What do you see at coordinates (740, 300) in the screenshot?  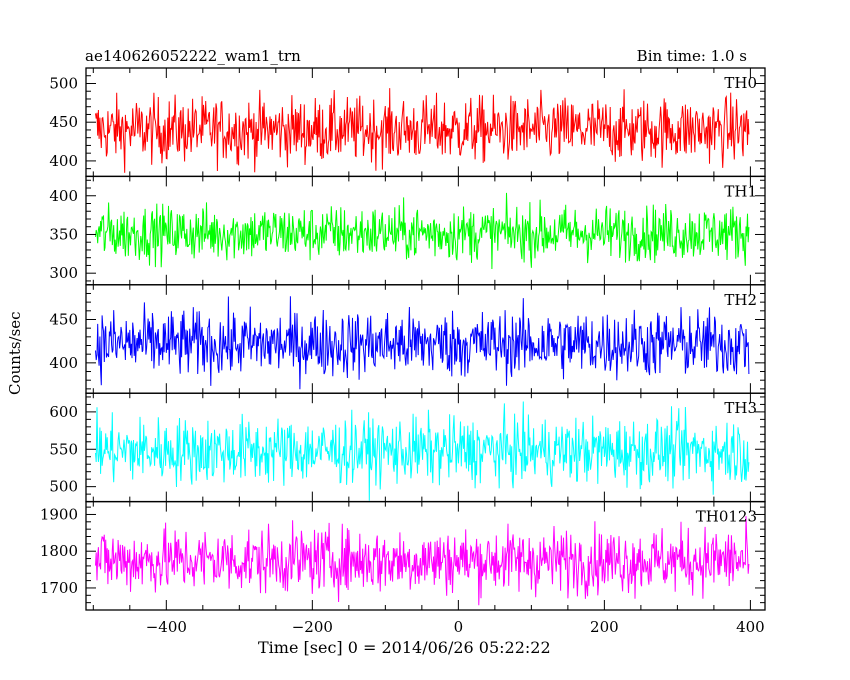 I see `panel-label: TH2` at bounding box center [740, 300].